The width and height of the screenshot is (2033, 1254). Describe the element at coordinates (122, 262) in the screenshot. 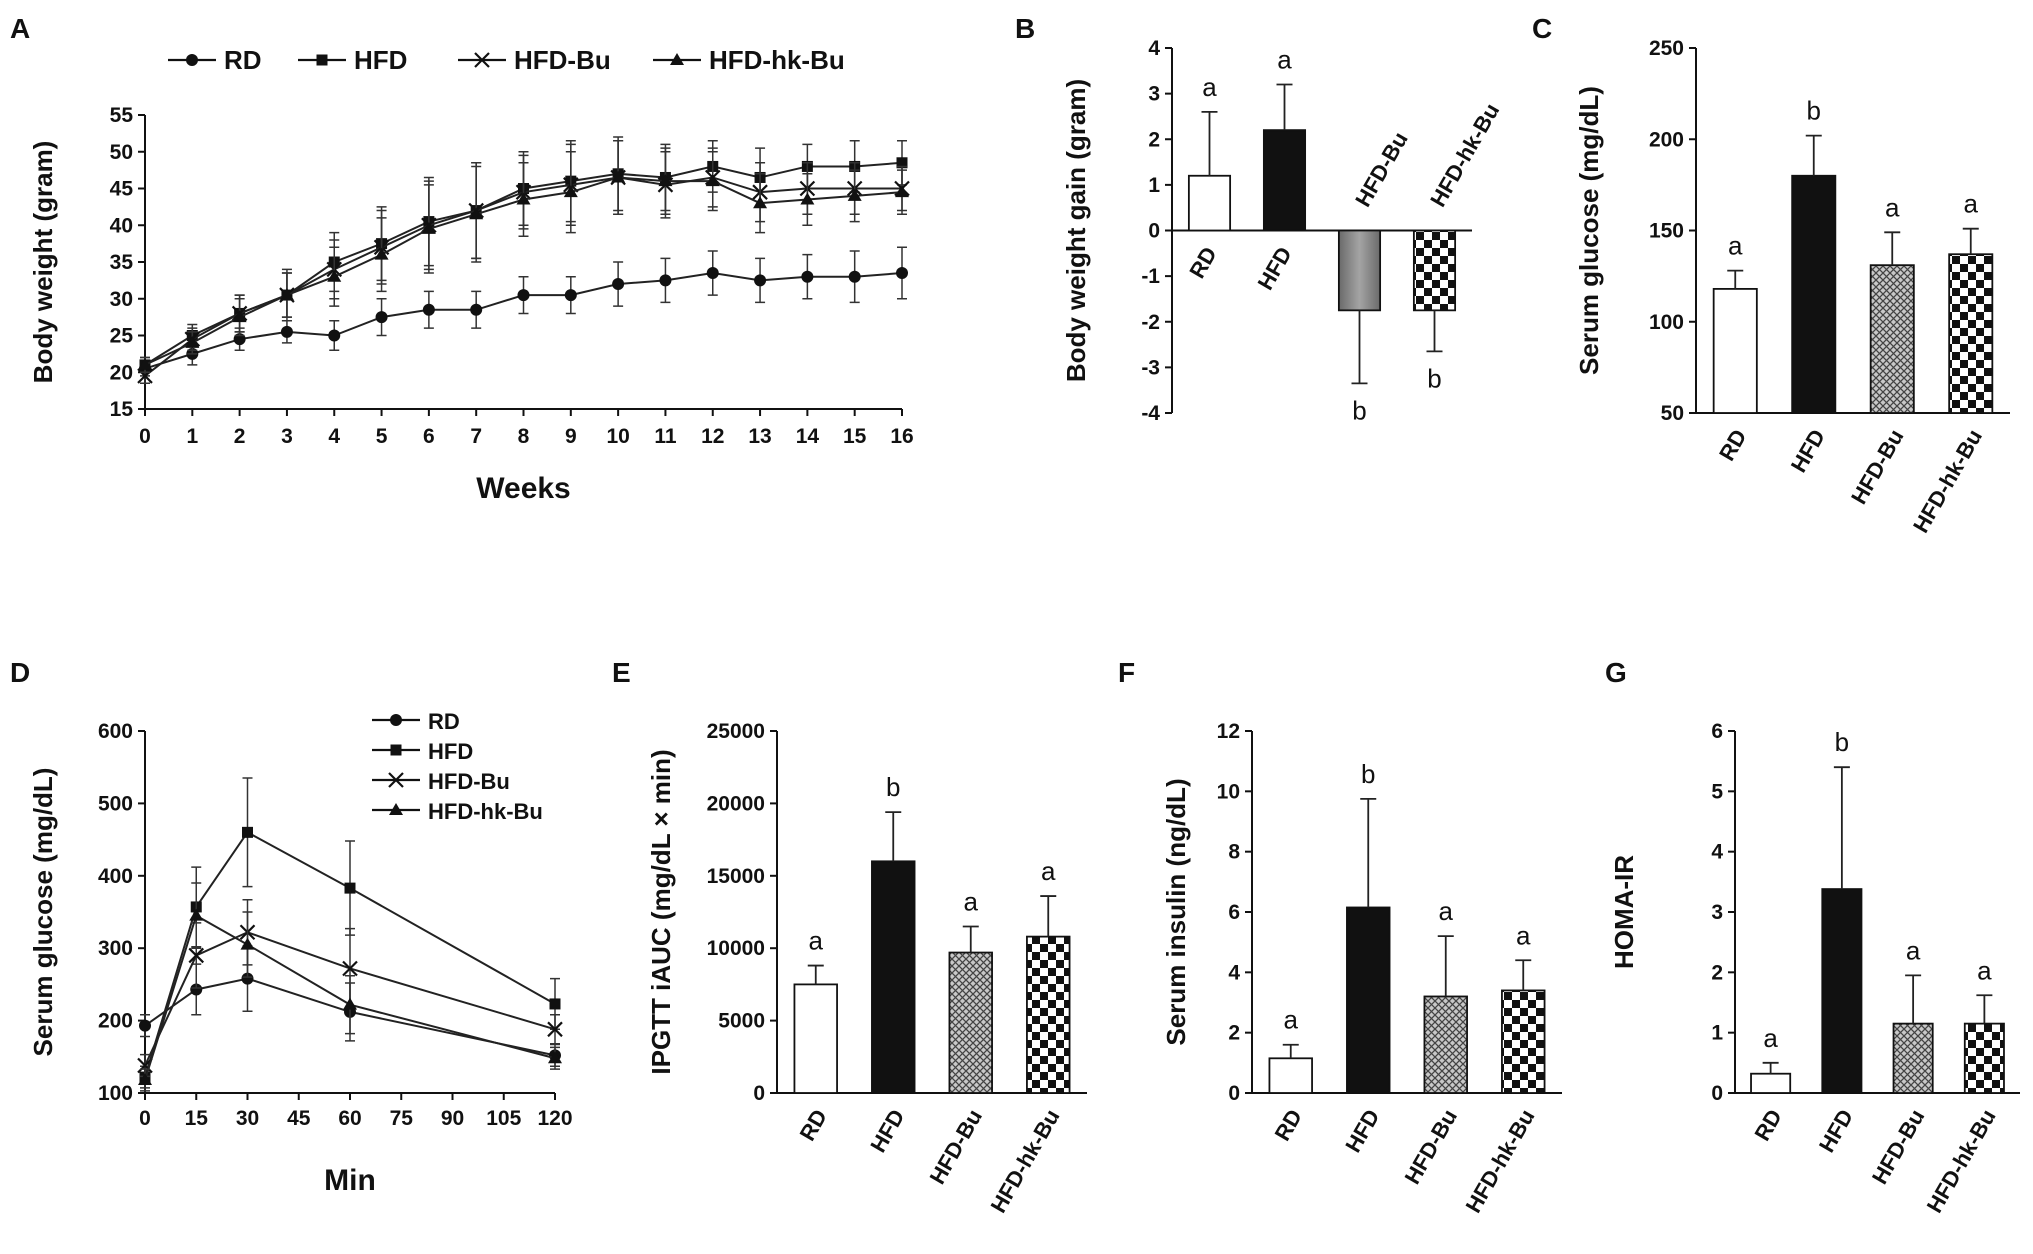

I see `panel-a-y-tick-label: 35` at that location.